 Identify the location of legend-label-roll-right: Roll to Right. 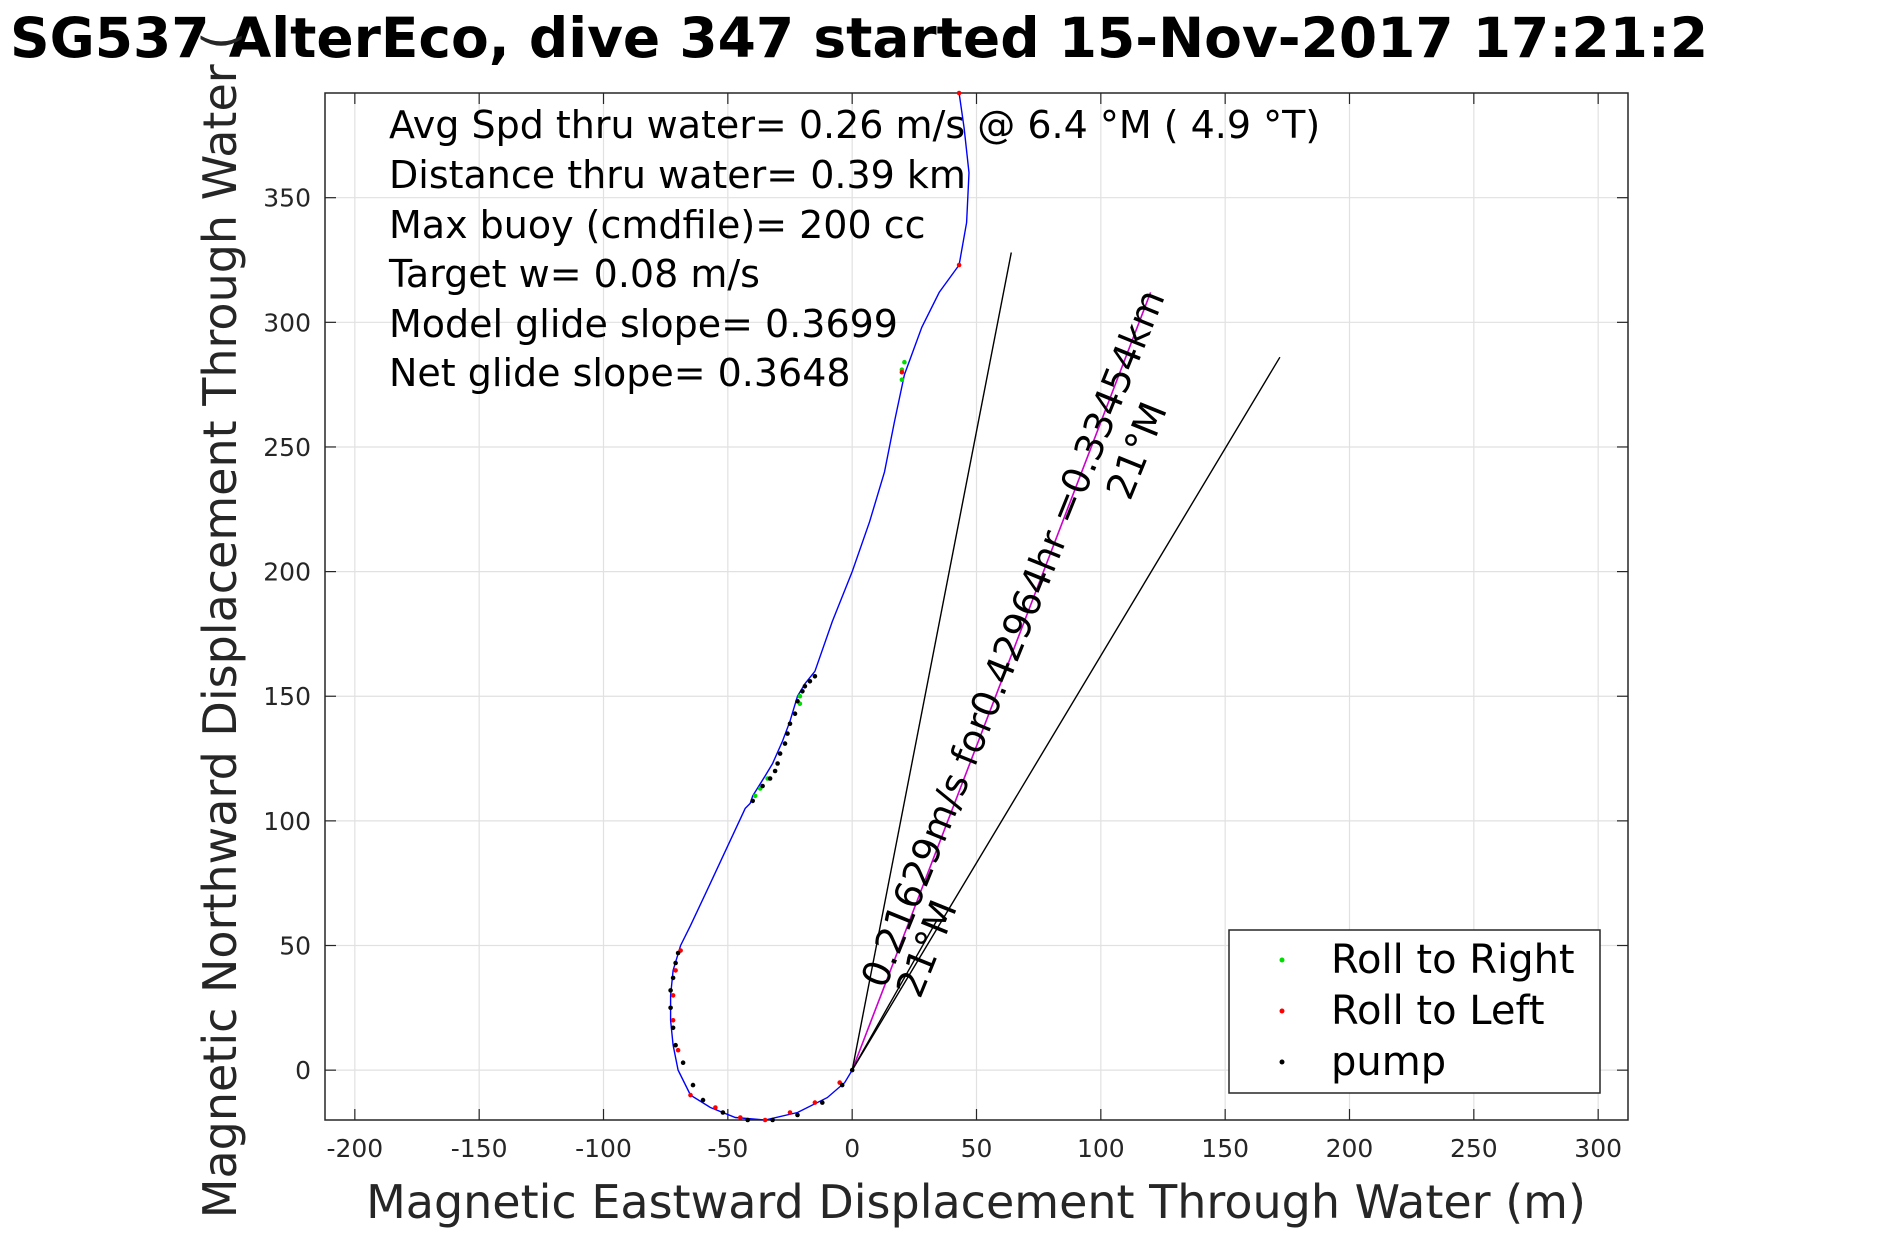
(1453, 960).